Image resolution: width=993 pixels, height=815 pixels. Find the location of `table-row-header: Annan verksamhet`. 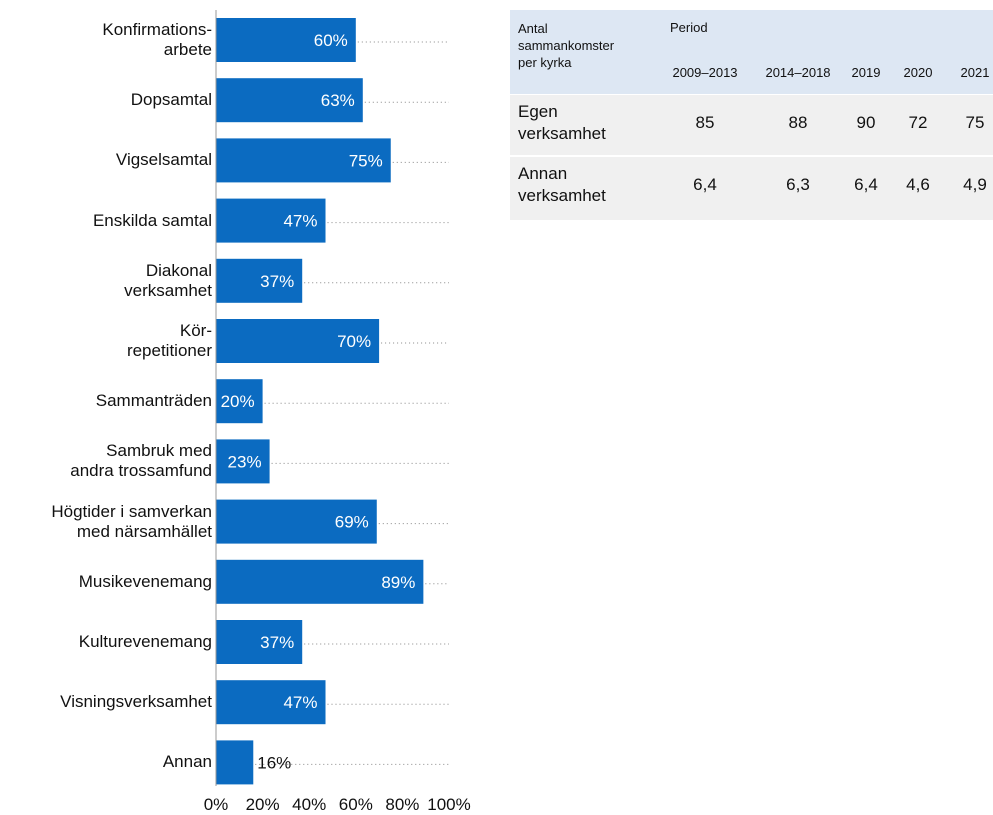

table-row-header: Annan verksamhet is located at coordinates (562, 184).